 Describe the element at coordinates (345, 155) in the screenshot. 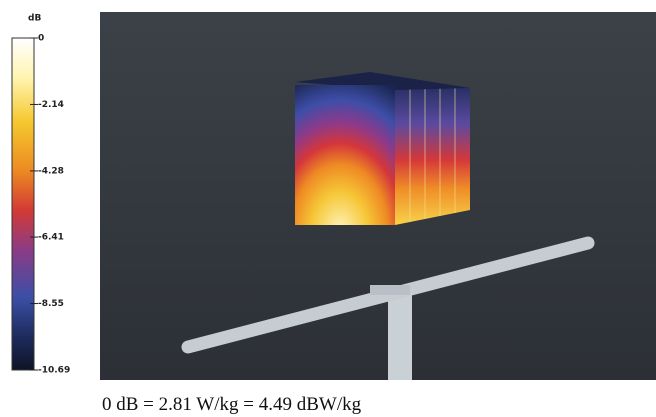

I see `cube-front` at that location.